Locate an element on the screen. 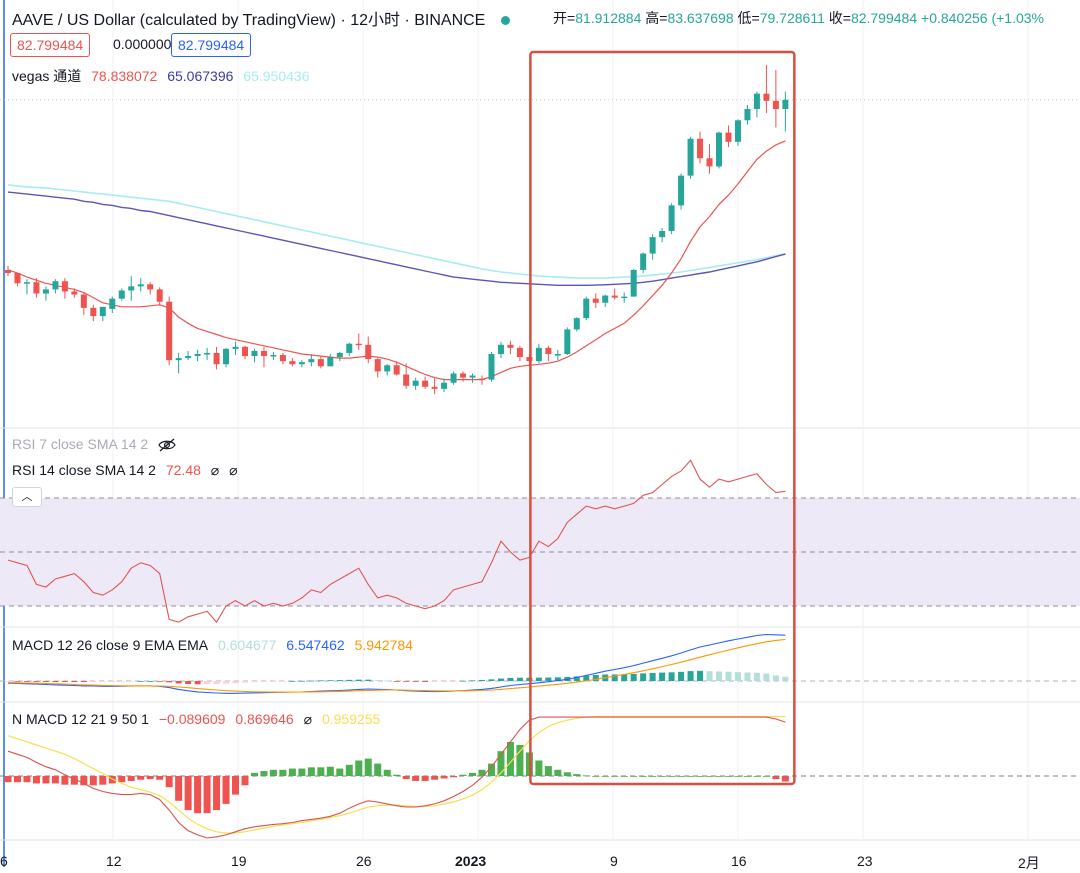 This screenshot has width=1080, height=873. ask-price-box: 82.799484 is located at coordinates (211, 45).